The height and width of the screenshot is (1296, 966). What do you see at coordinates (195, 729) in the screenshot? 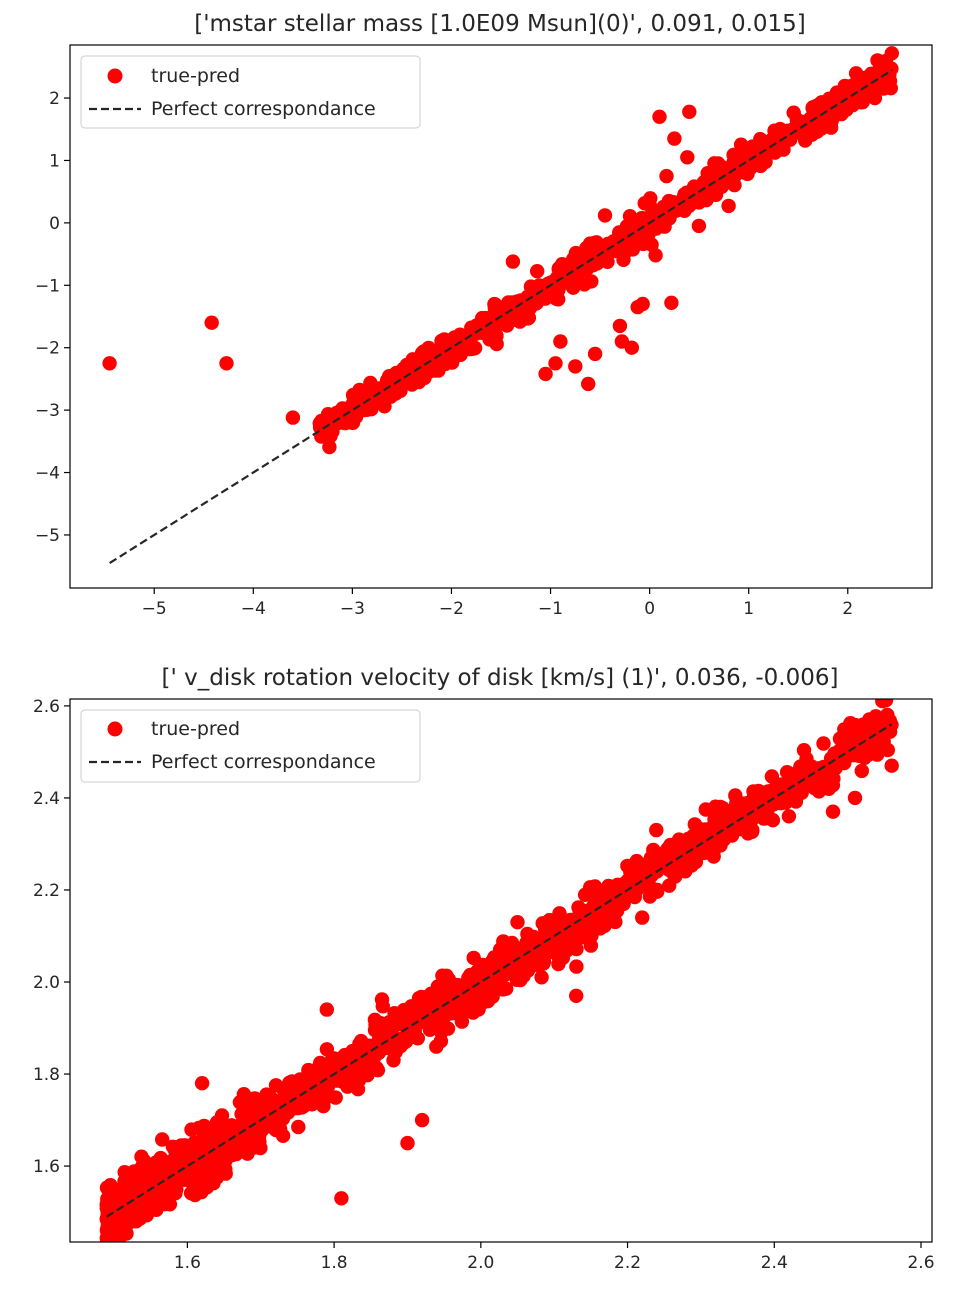
I see `chart-2-legend-label-points: true-pred` at bounding box center [195, 729].